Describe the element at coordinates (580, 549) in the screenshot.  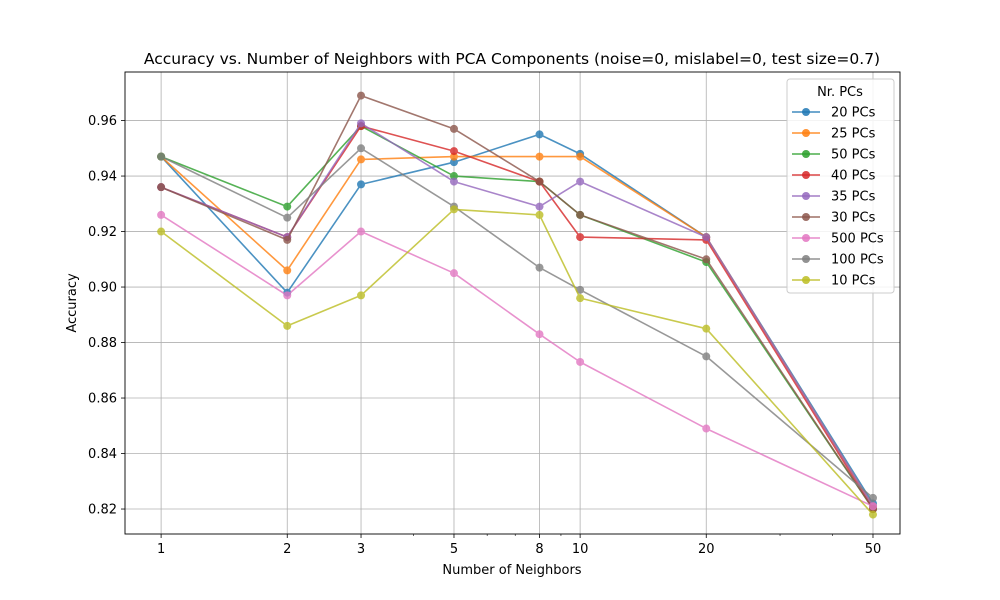
I see `x-tick-label: 10` at that location.